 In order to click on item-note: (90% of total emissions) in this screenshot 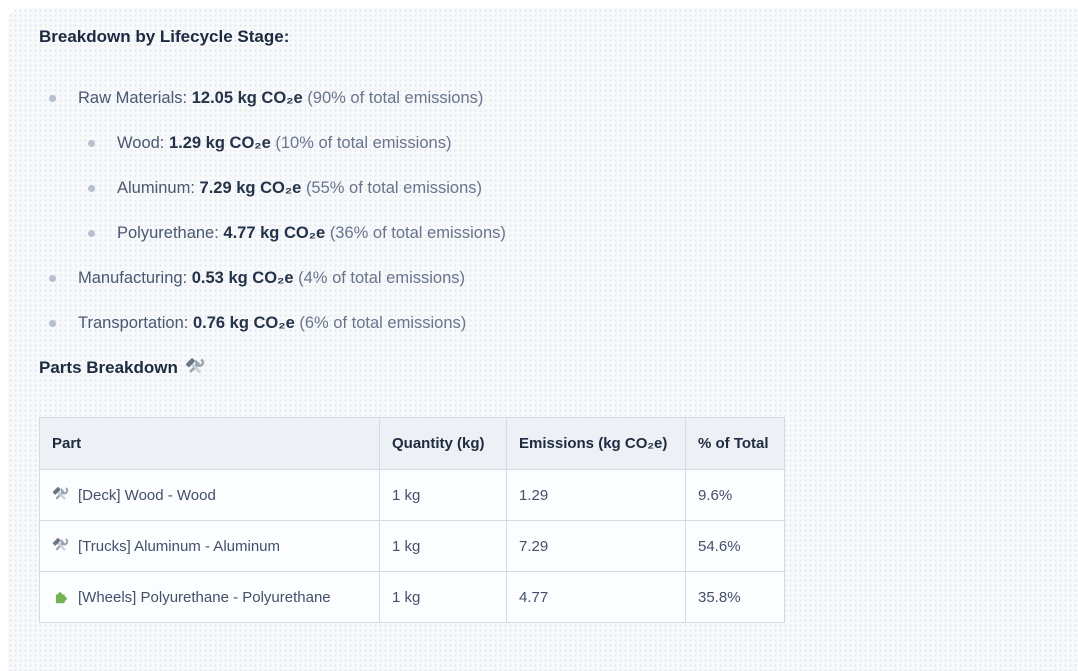, I will do `click(395, 98)`.